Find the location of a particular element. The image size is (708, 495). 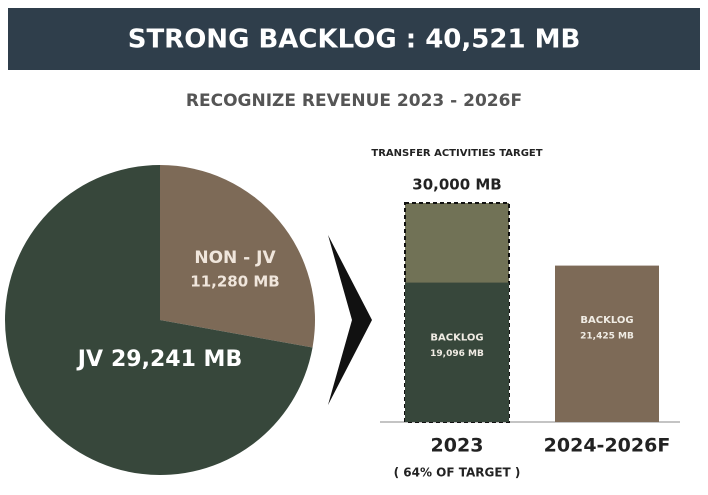

pie-slice is located at coordinates (237, 256).